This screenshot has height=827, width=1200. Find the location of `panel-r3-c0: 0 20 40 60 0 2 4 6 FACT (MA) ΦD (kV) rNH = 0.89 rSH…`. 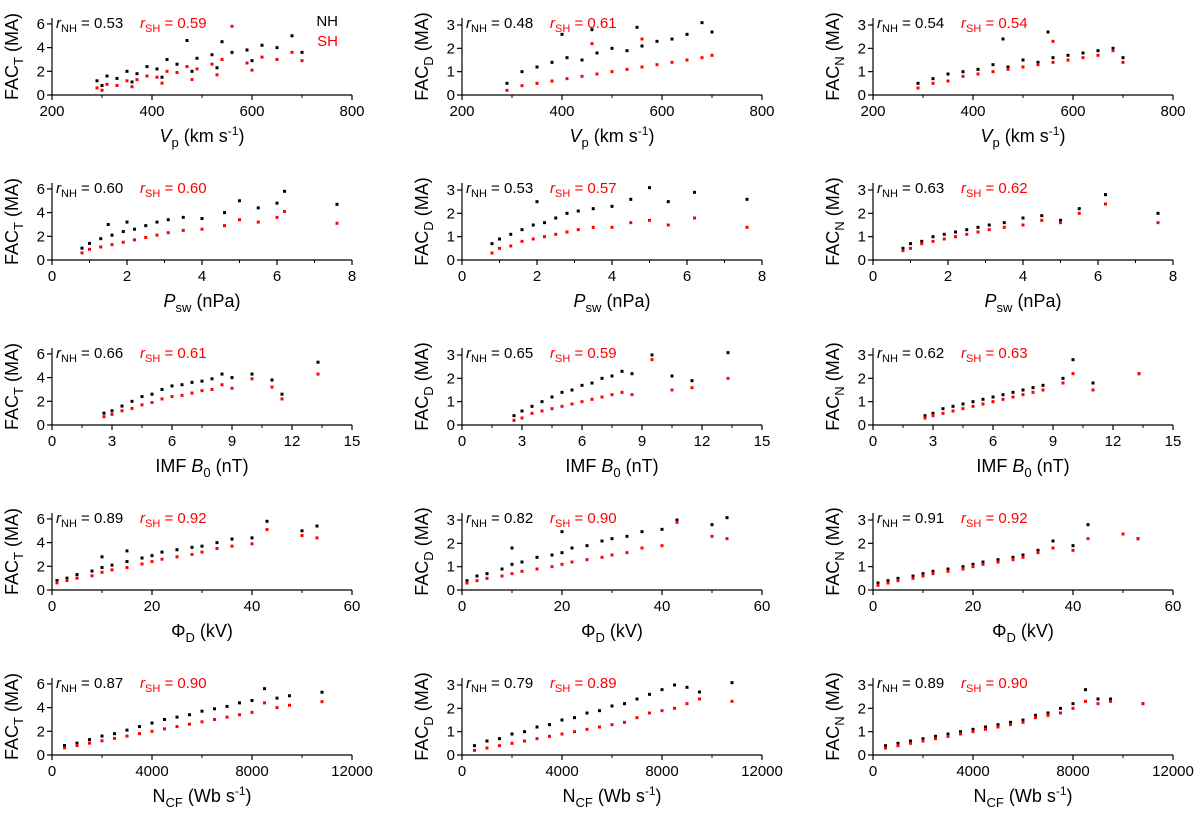

panel-r3-c0: 0 20 40 60 0 2 4 6 FACT (MA) ΦD (kV) rNH = 0.89 rSH… is located at coordinates (181, 576).